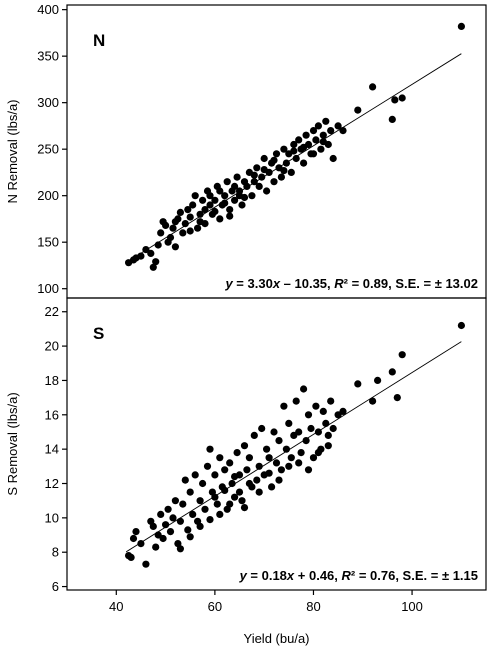 The image size is (500, 657). Describe the element at coordinates (48, 56) in the screenshot. I see `y-tick-label: 350` at that location.